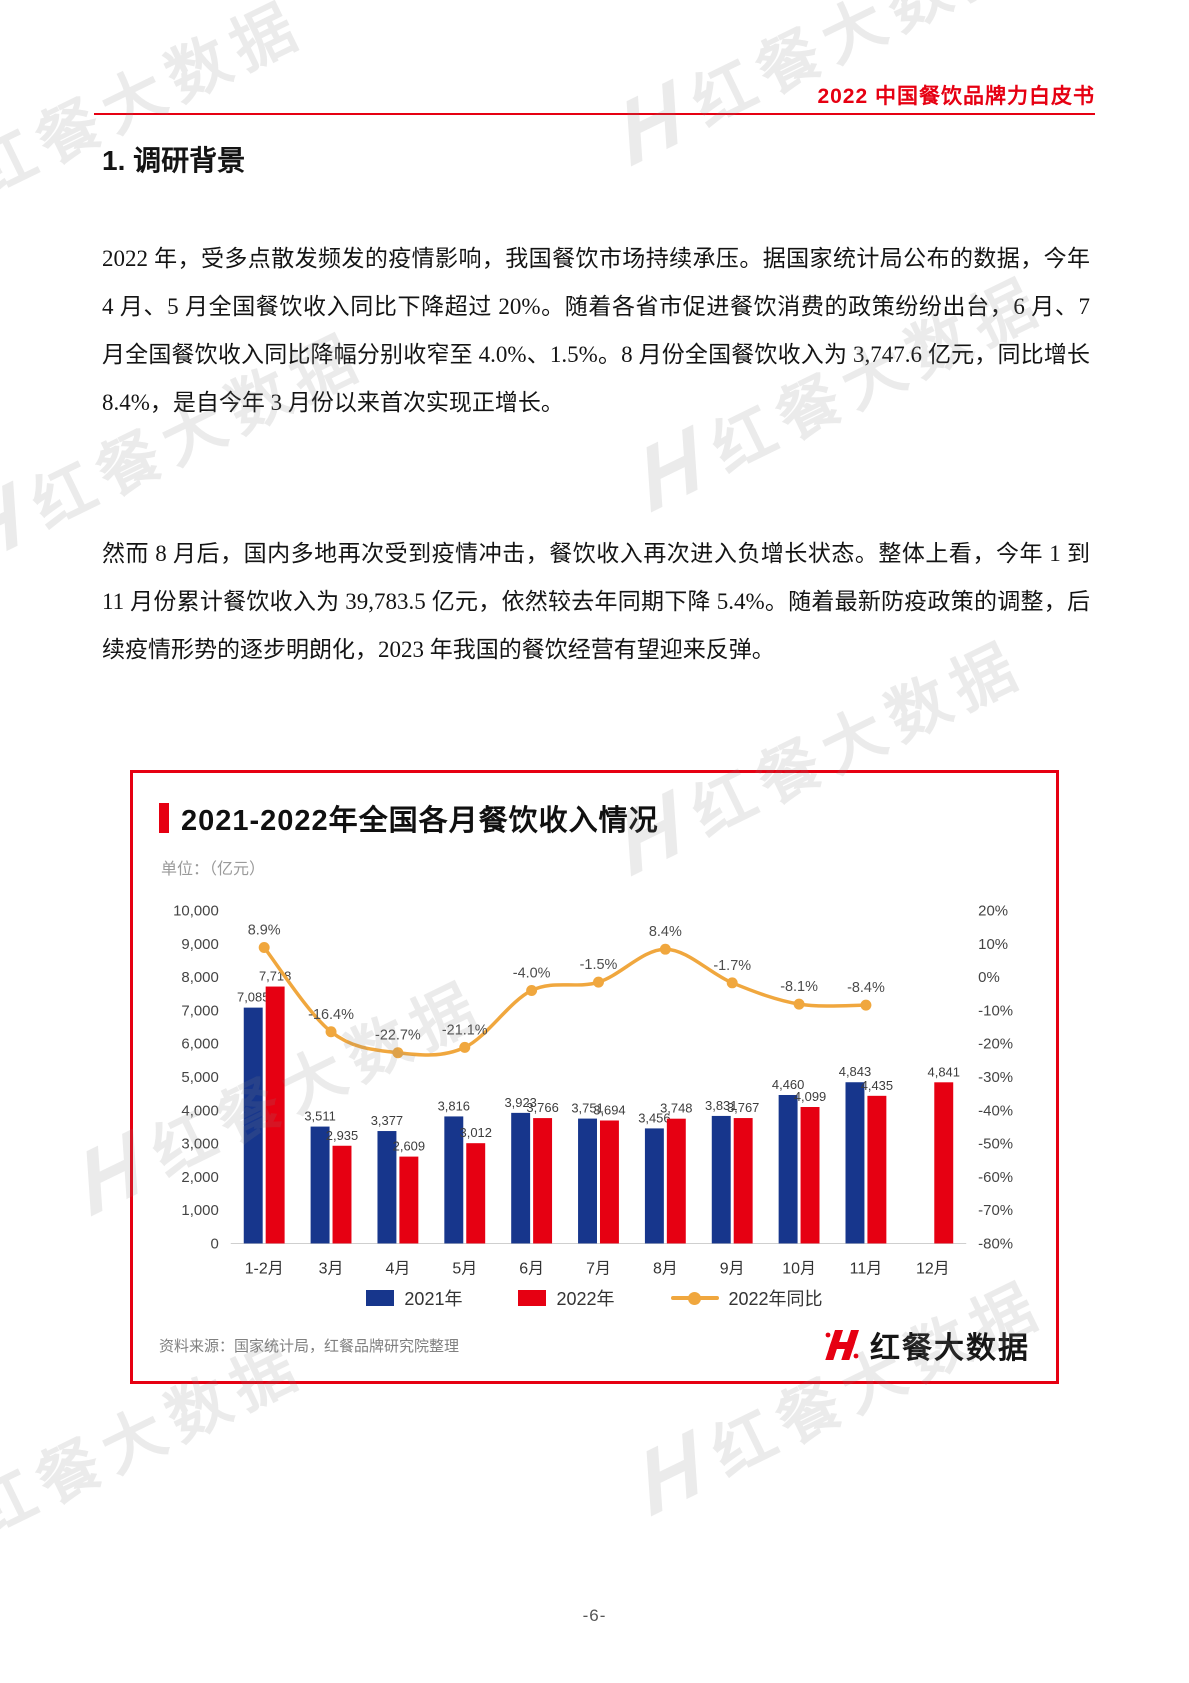  Describe the element at coordinates (594, 114) in the screenshot. I see `header-divider` at that location.